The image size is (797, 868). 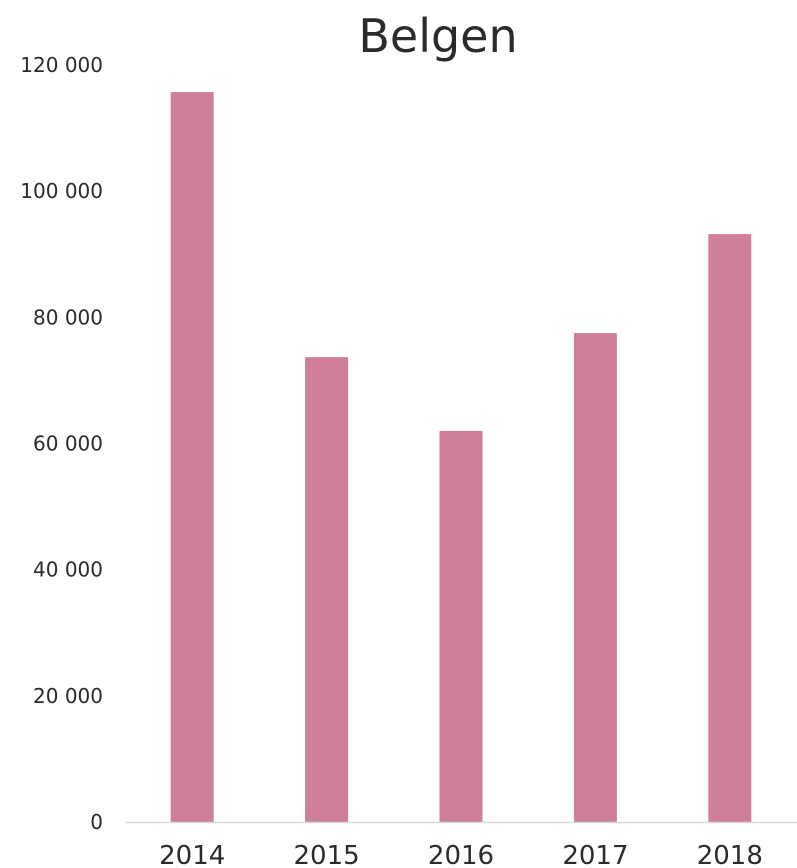 I want to click on y-tick-label: 120 000, so click(x=61, y=65).